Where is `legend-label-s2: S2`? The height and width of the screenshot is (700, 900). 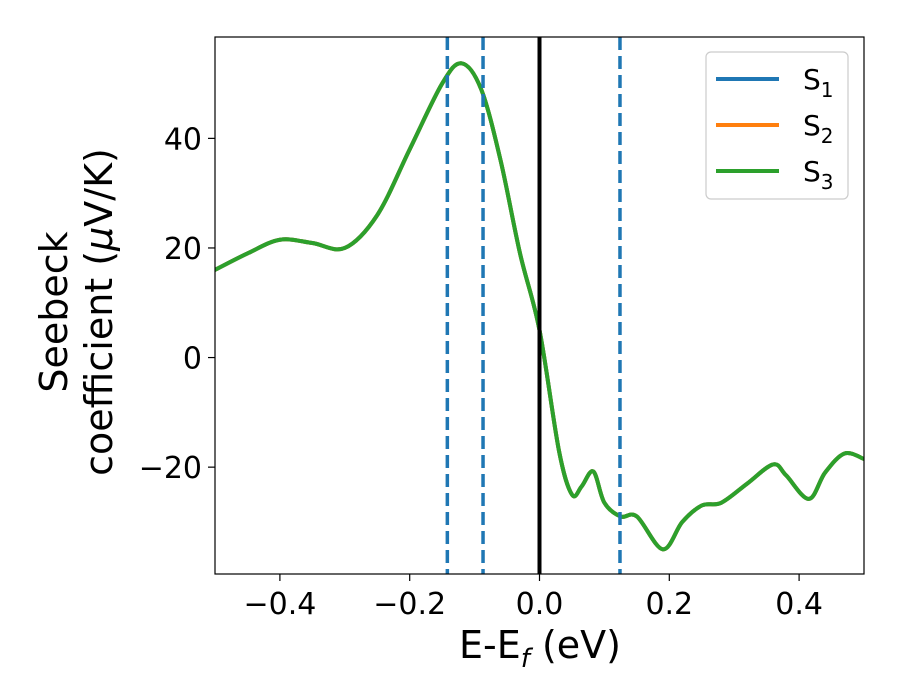 legend-label-s2: S2 is located at coordinates (818, 128).